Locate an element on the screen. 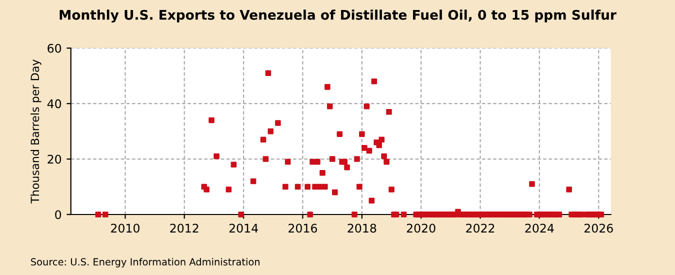 This screenshot has width=675, height=275. y-tick-label: 20 is located at coordinates (55, 159).